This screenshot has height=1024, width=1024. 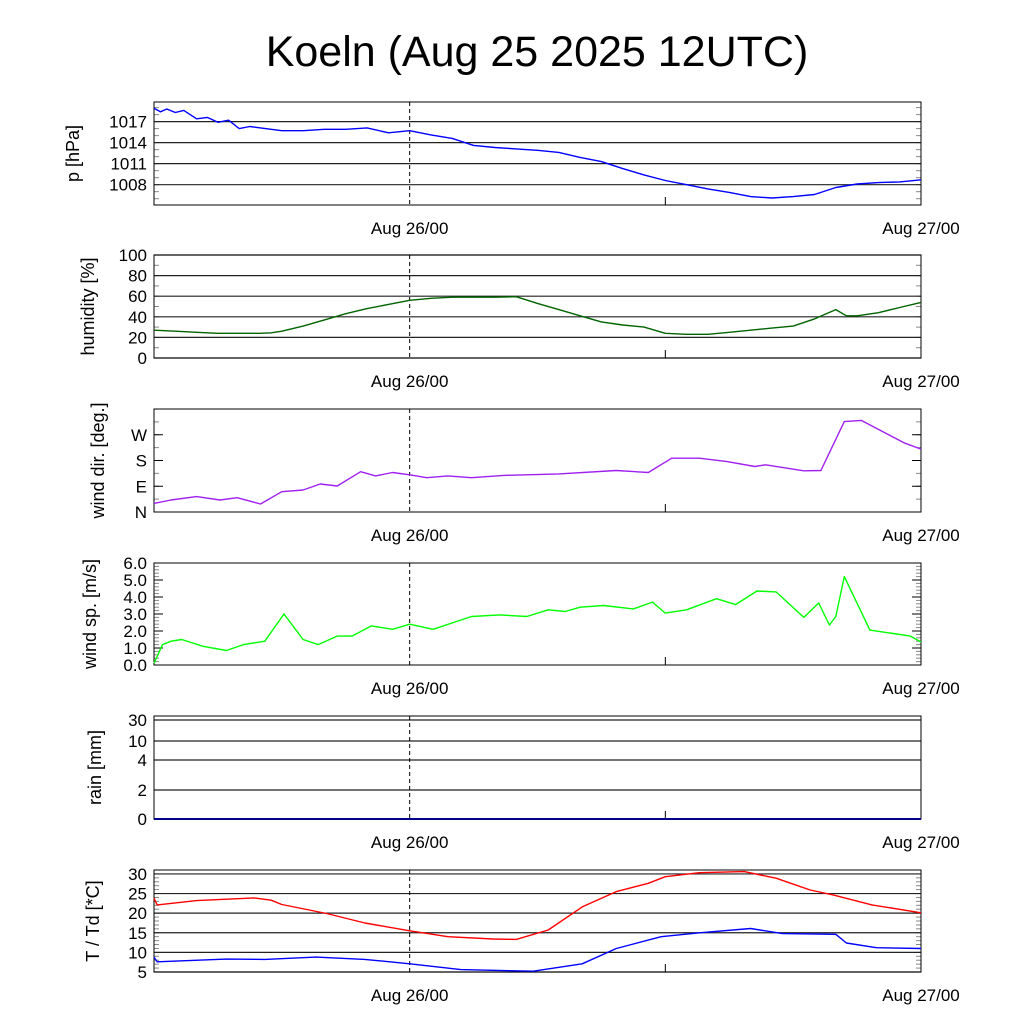 What do you see at coordinates (537, 619) in the screenshot?
I see `series-line-wind-speed` at bounding box center [537, 619].